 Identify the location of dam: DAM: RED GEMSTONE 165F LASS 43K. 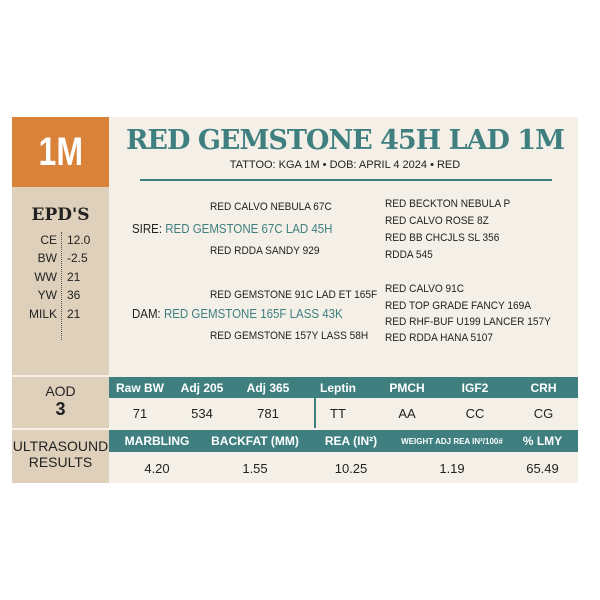
(237, 314).